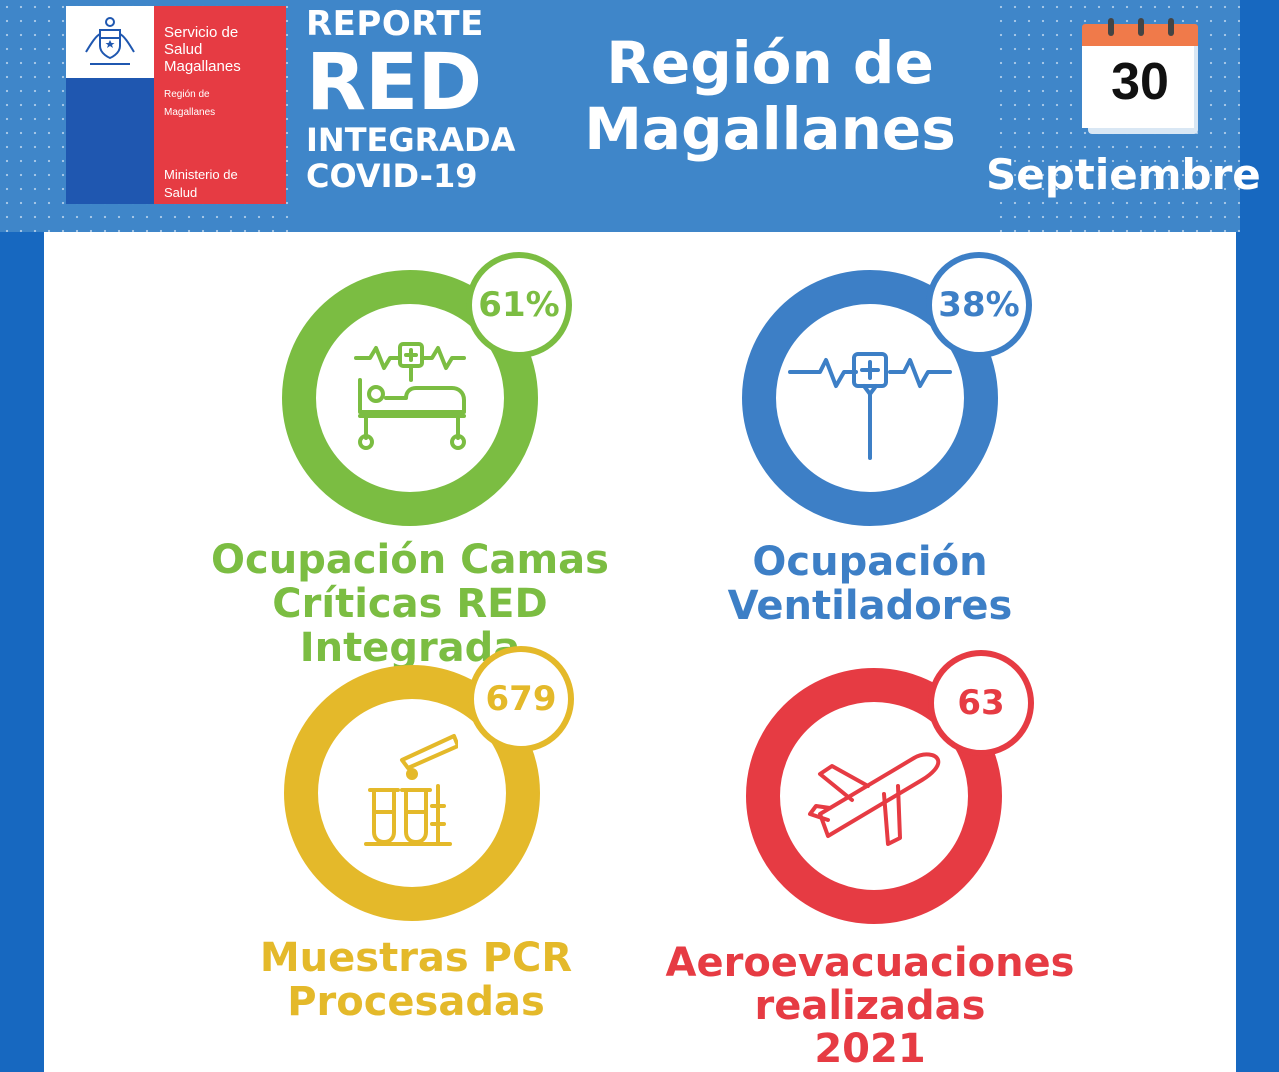 The image size is (1279, 1072). What do you see at coordinates (411, 790) in the screenshot?
I see `test-tubes-icon` at bounding box center [411, 790].